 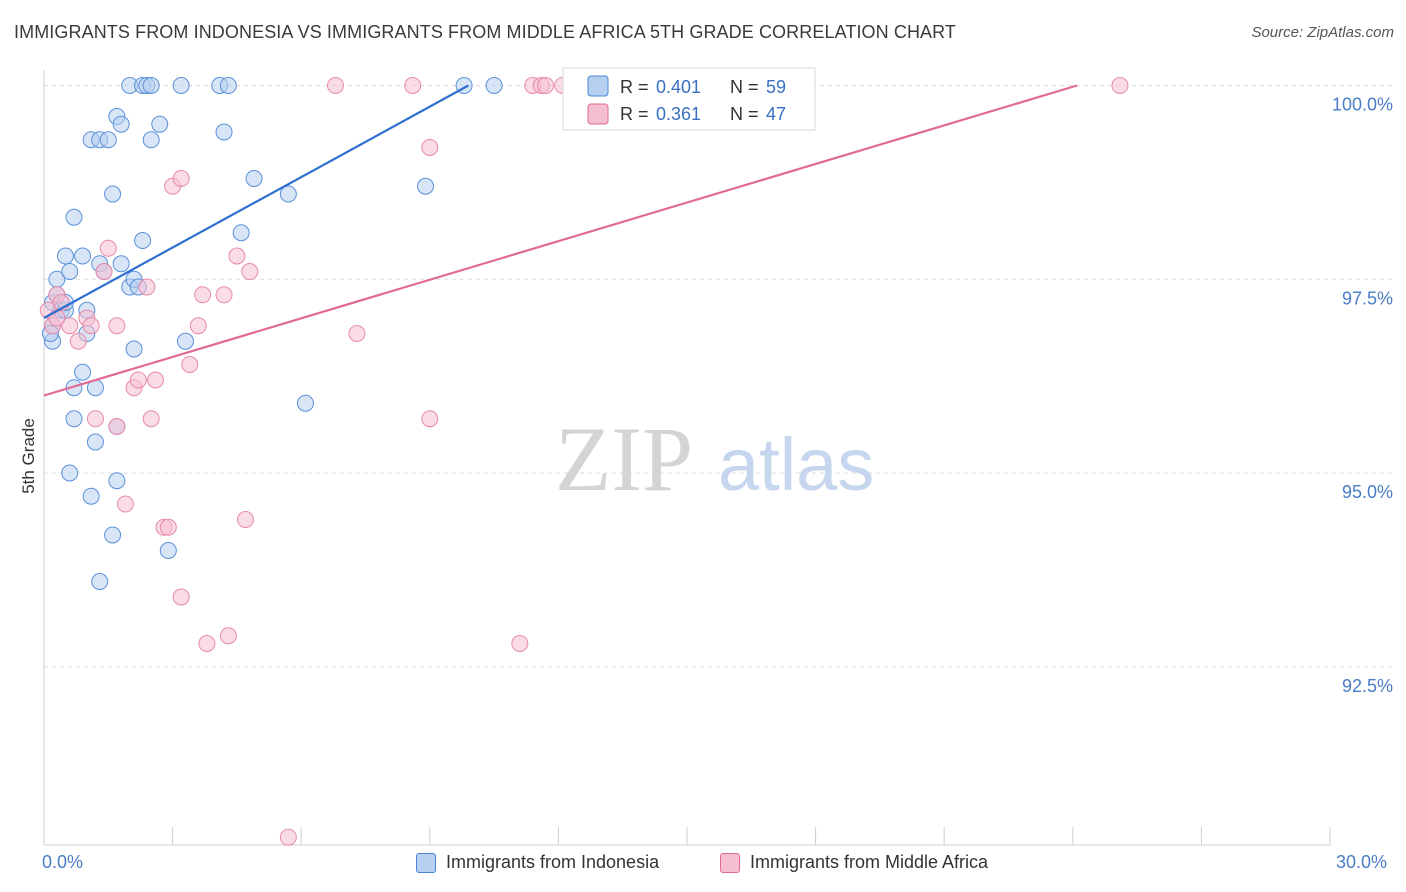 I want to click on legend-r-value-indonesia: 0.401, so click(x=678, y=87).